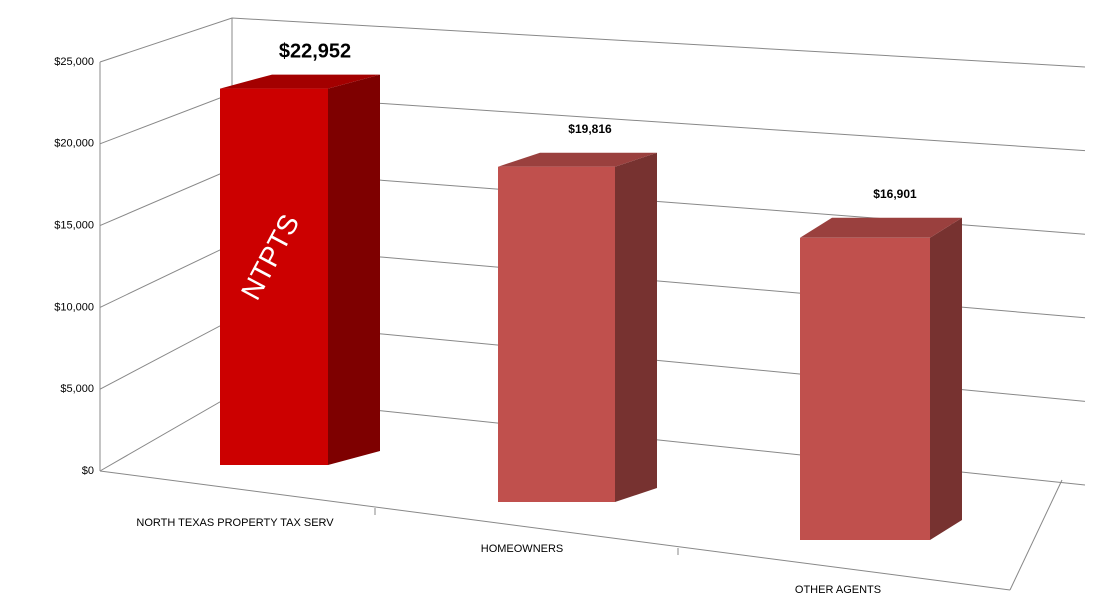 The width and height of the screenshot is (1105, 611). Describe the element at coordinates (522, 549) in the screenshot. I see `x-tick-label: HOMEOWNERS` at that location.